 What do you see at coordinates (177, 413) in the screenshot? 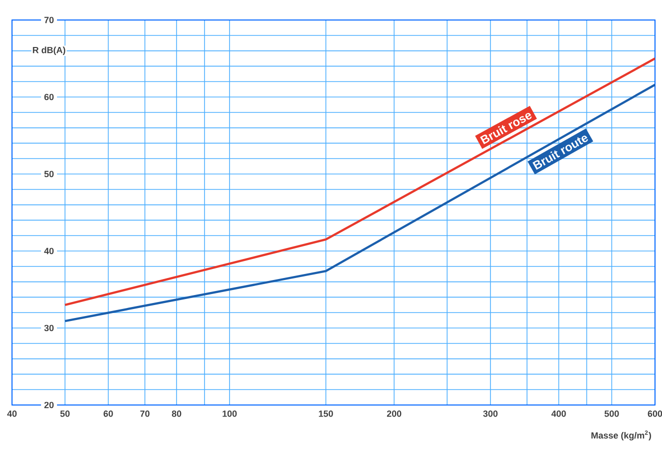
I see `x-tick-label: 80` at bounding box center [177, 413].